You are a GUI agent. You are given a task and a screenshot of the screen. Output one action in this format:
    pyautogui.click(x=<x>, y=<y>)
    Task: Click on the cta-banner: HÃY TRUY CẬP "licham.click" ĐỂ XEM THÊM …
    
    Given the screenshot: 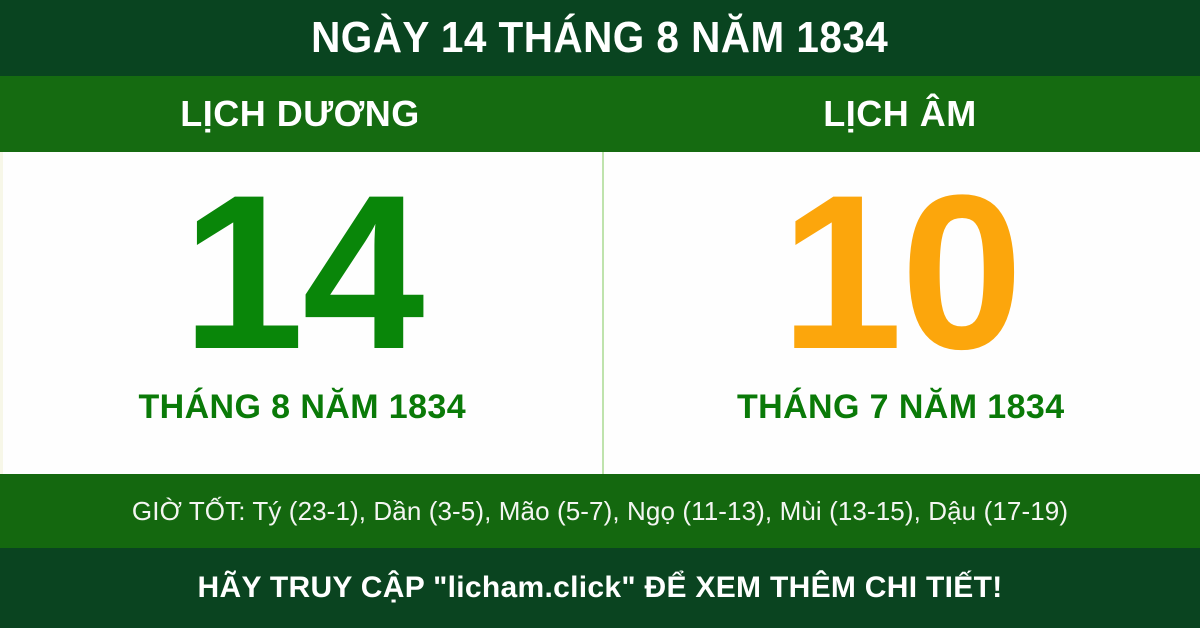 What is the action you would take?
    pyautogui.click(x=600, y=588)
    